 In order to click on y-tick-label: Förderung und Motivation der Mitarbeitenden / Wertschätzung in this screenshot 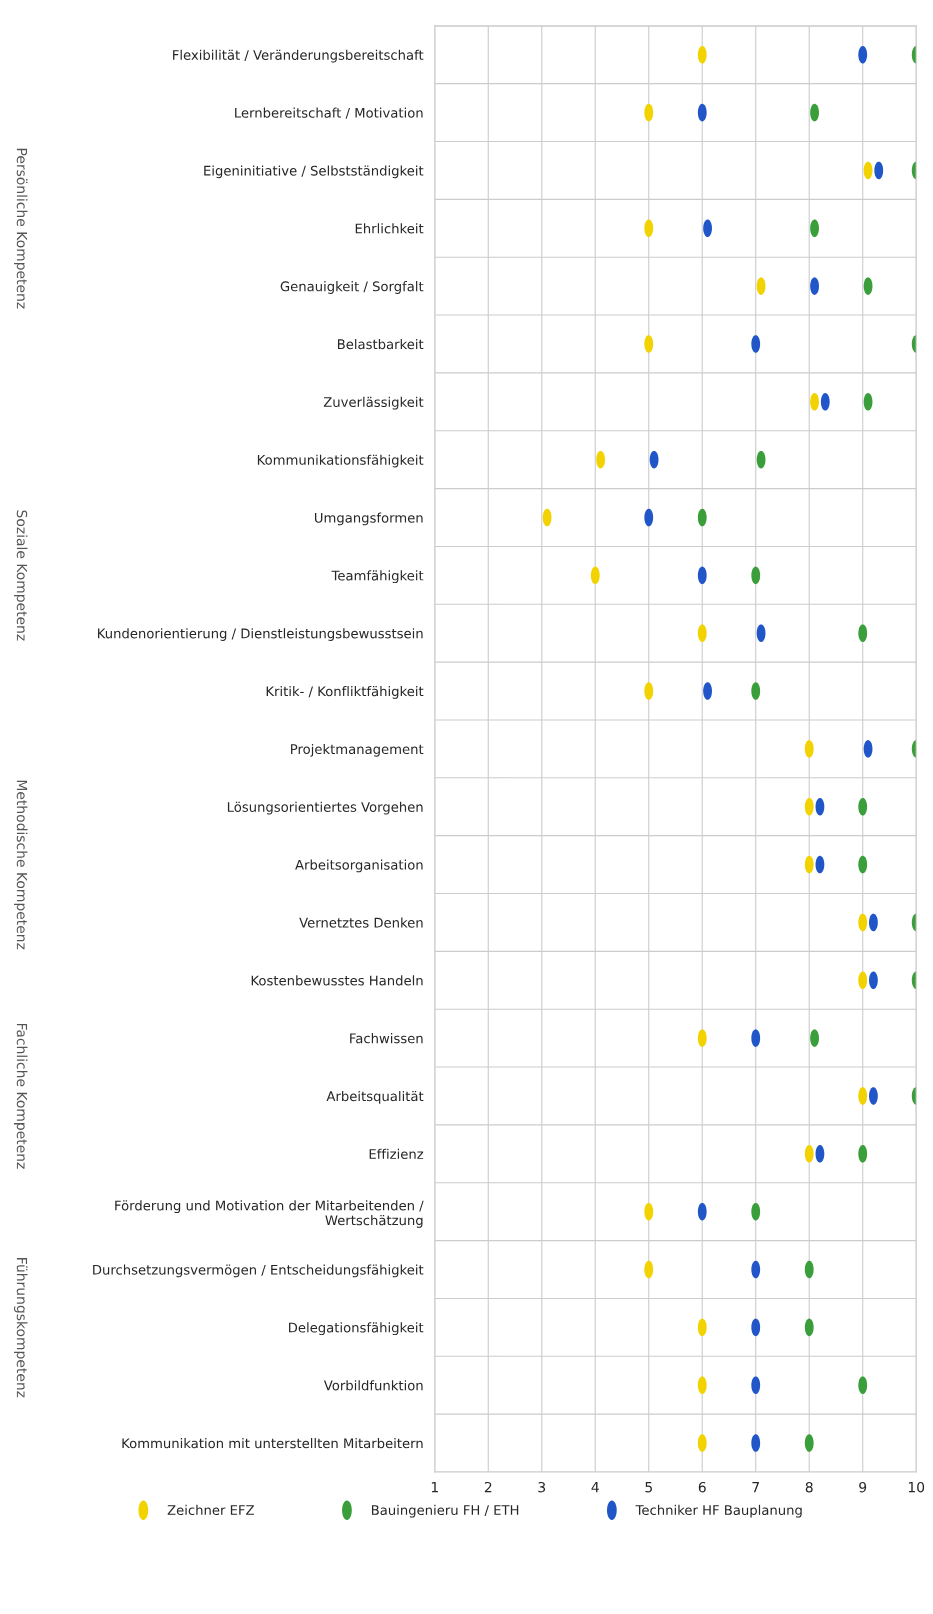, I will do `click(269, 1214)`.